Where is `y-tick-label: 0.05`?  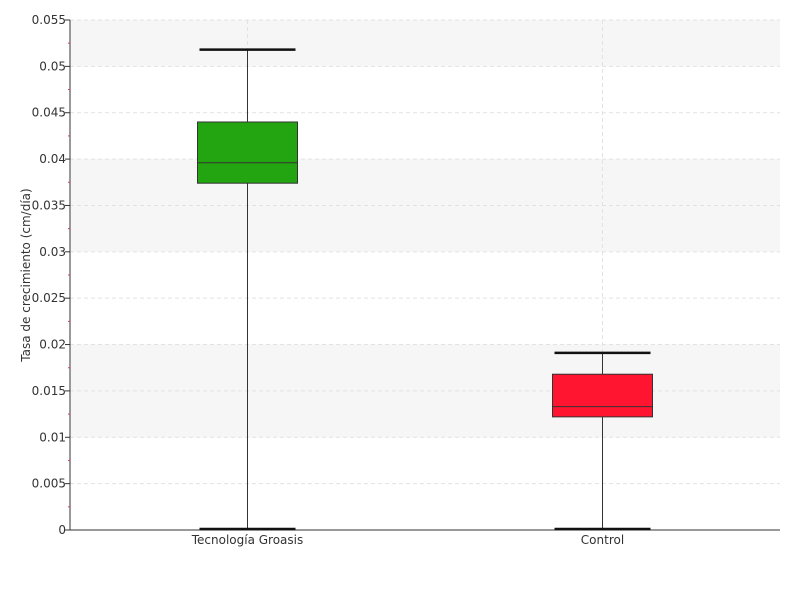 y-tick-label: 0.05 is located at coordinates (52, 66).